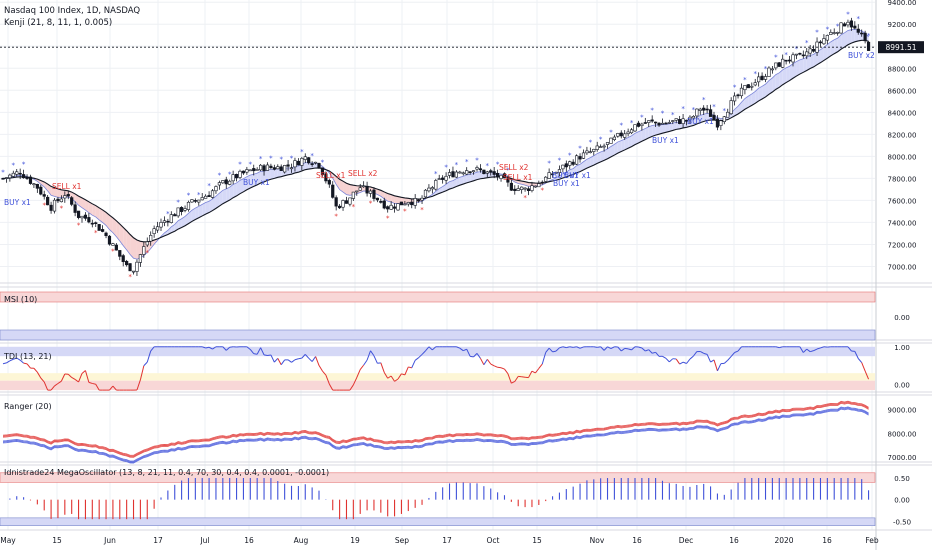  I want to click on y-tick-label: 7000.00, so click(902, 267).